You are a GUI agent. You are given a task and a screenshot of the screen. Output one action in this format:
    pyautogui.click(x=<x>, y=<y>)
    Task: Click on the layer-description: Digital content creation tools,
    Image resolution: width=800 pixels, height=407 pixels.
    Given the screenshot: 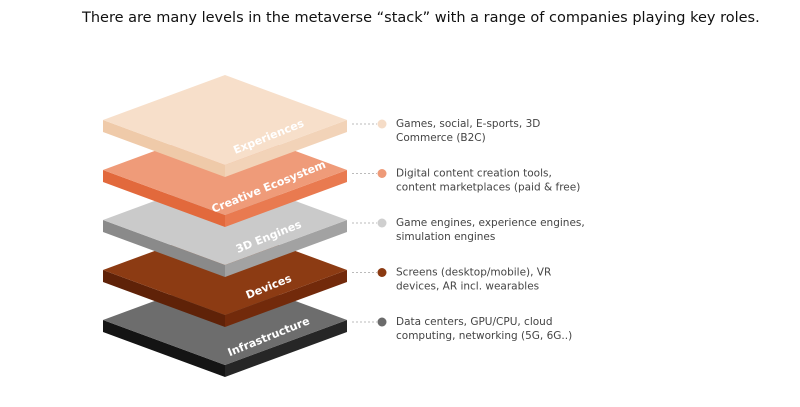 What is the action you would take?
    pyautogui.click(x=474, y=174)
    